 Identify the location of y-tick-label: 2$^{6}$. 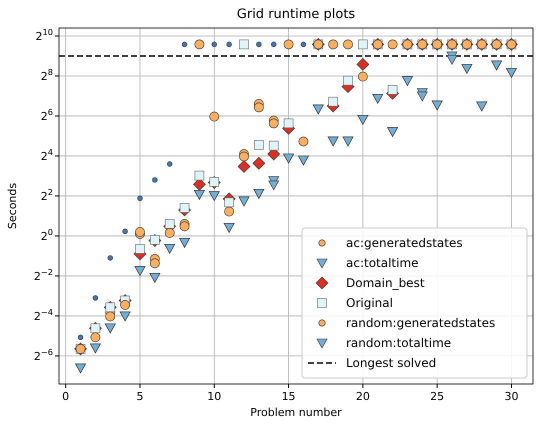
(46, 114).